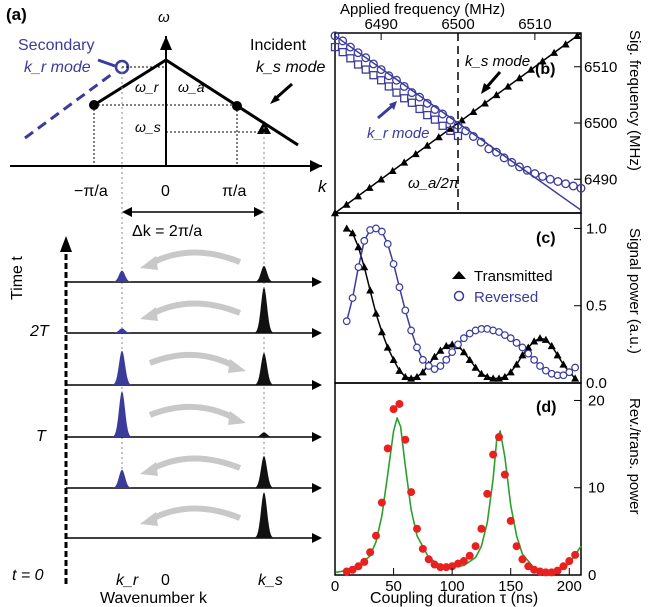 This screenshot has height=607, width=663. What do you see at coordinates (167, 231) in the screenshot?
I see `delta-k-label: Δk = 2π/a` at bounding box center [167, 231].